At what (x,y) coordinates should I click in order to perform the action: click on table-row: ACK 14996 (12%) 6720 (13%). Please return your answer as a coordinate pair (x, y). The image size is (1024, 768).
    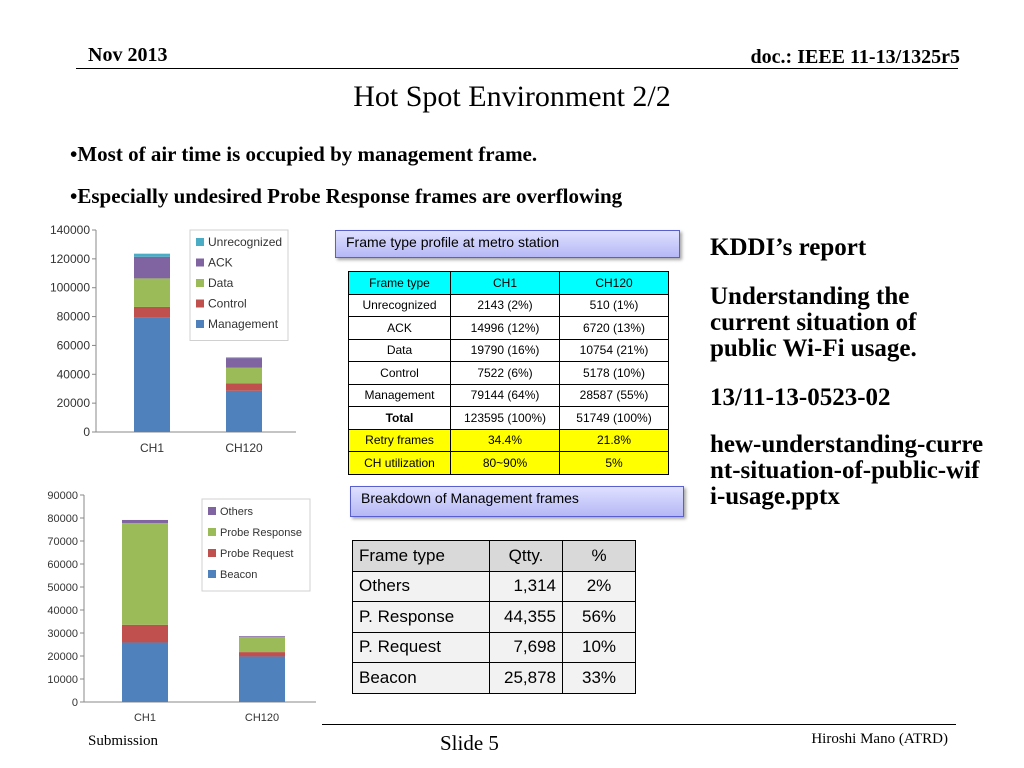
    Looking at the image, I should click on (508, 328).